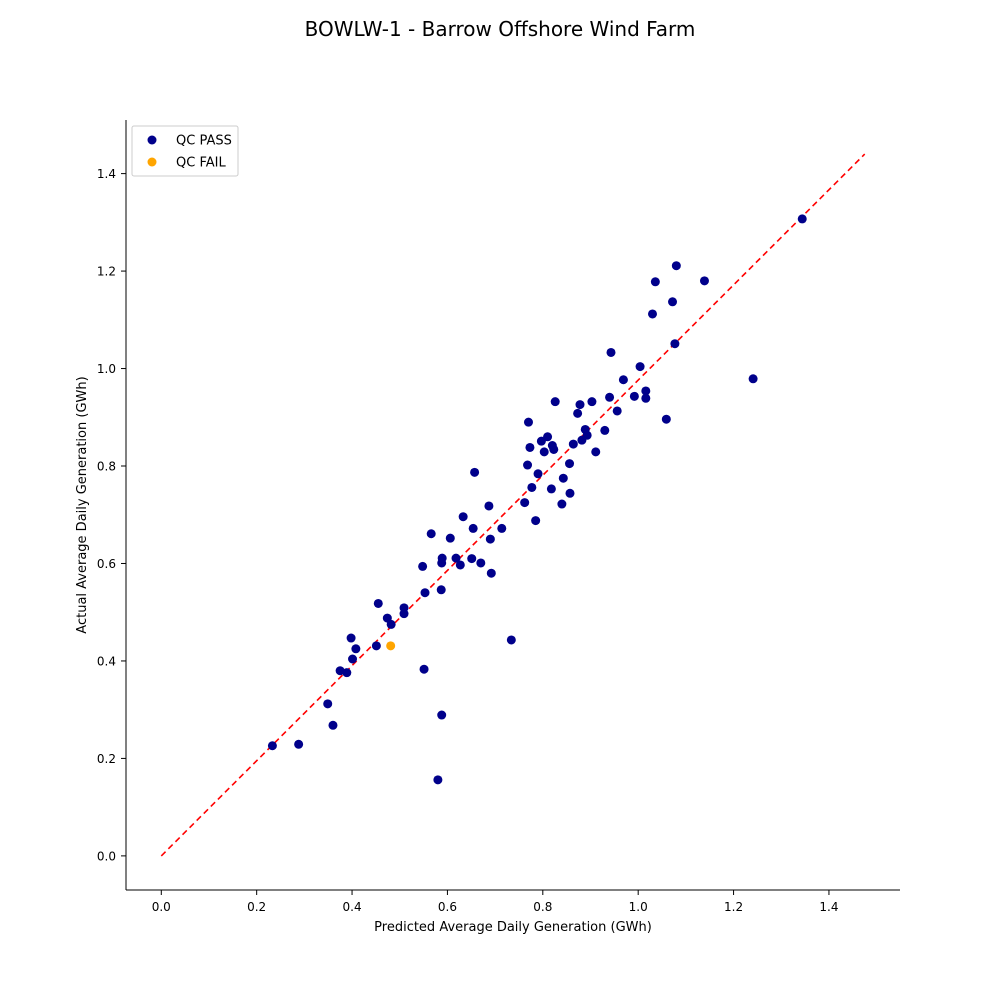  What do you see at coordinates (106, 564) in the screenshot?
I see `y-tick-label: 0.6` at bounding box center [106, 564].